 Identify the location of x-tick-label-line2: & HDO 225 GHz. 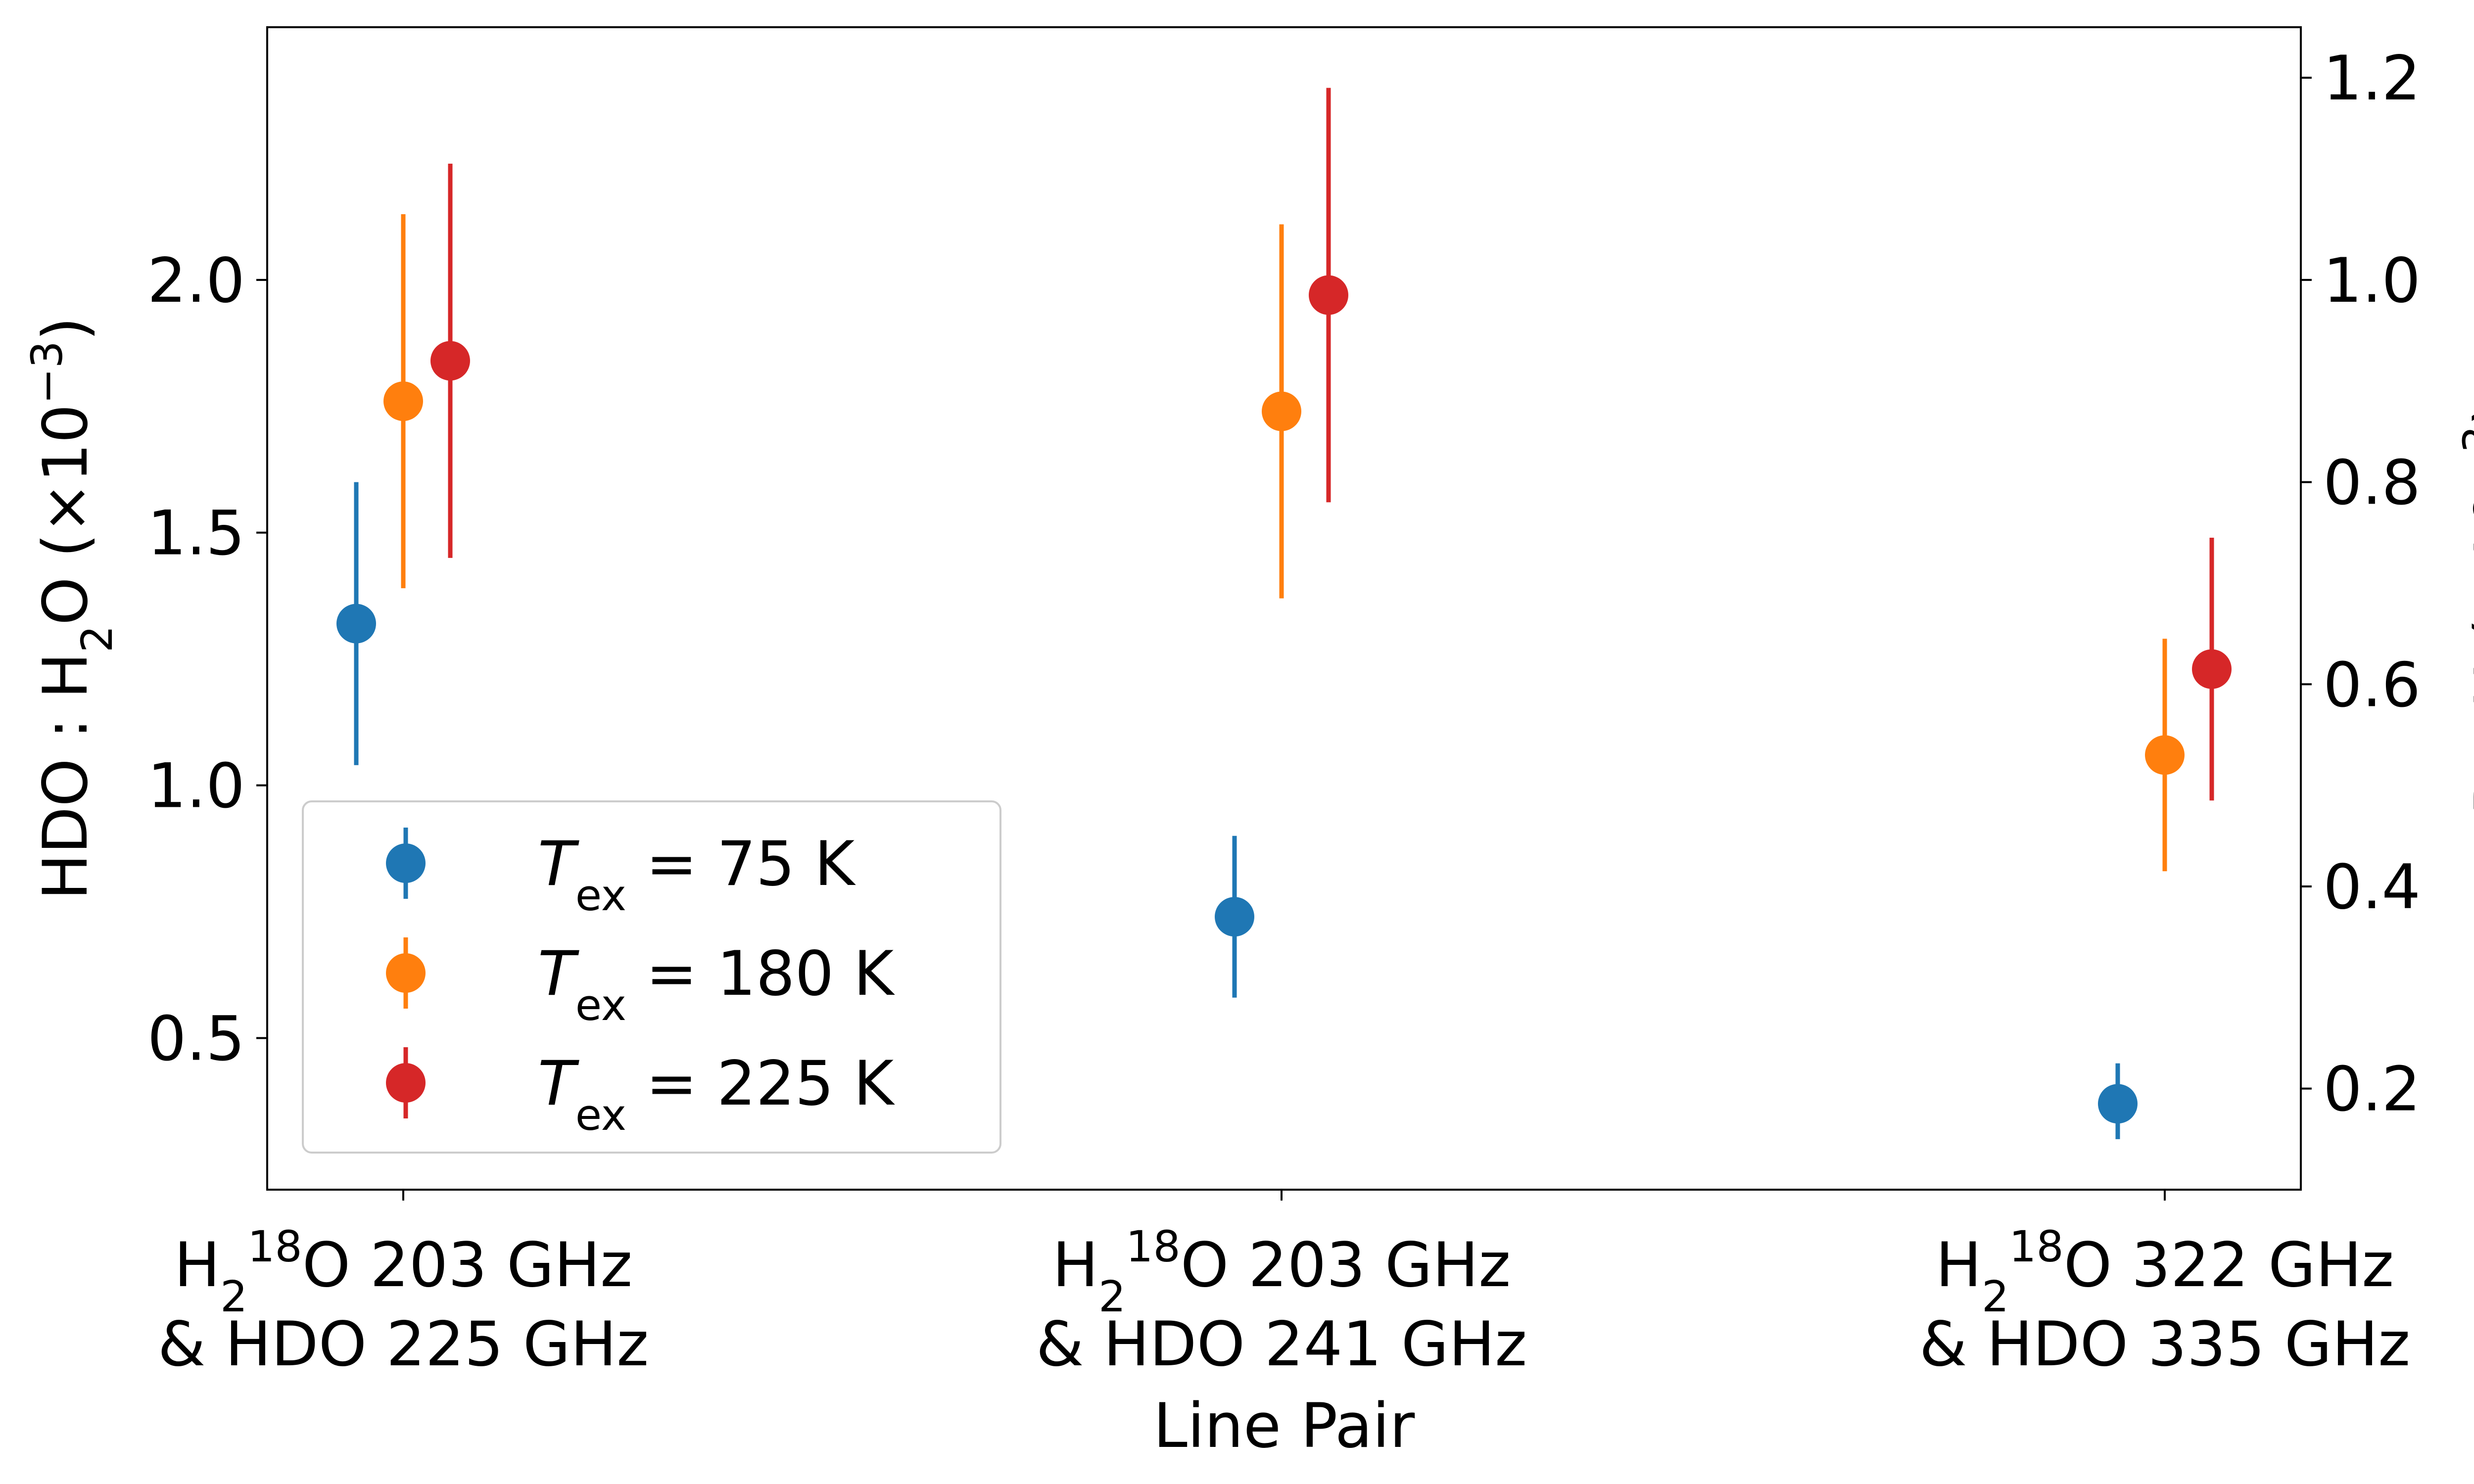
(404, 1344).